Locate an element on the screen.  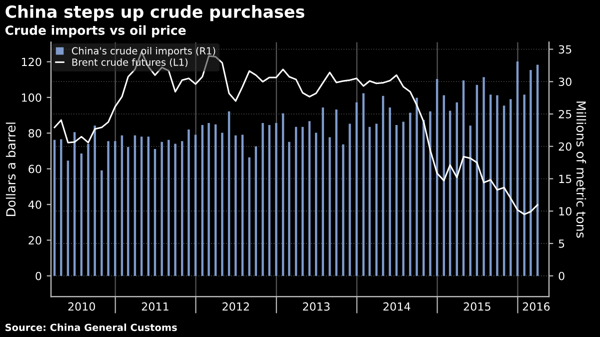
y2-tick-label: 25 is located at coordinates (565, 114).